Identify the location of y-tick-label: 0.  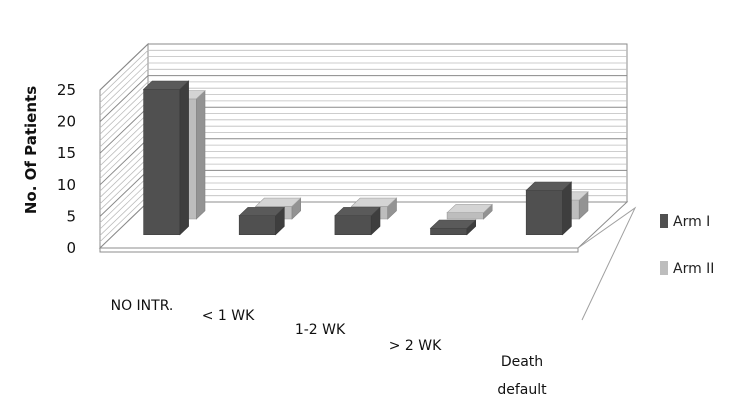
(71, 248).